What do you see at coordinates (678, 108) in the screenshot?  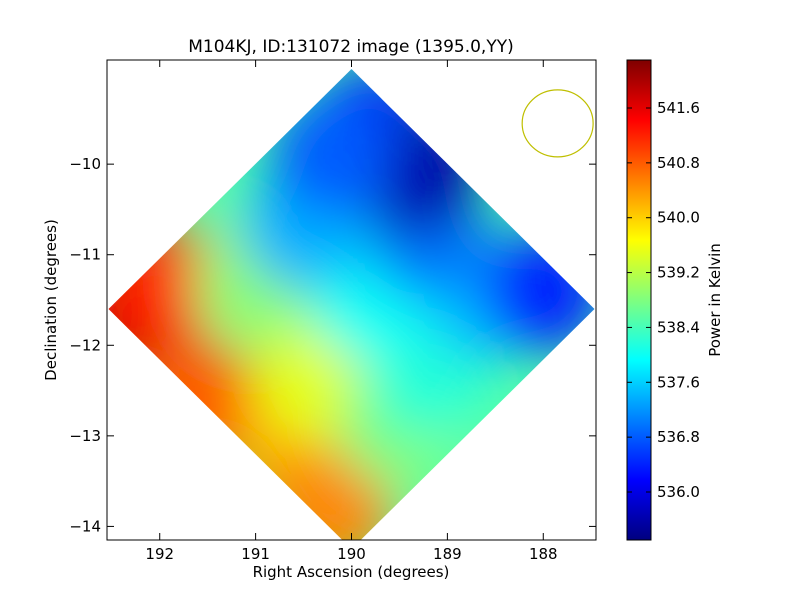 I see `colorbar-tick-label: 541.6` at bounding box center [678, 108].